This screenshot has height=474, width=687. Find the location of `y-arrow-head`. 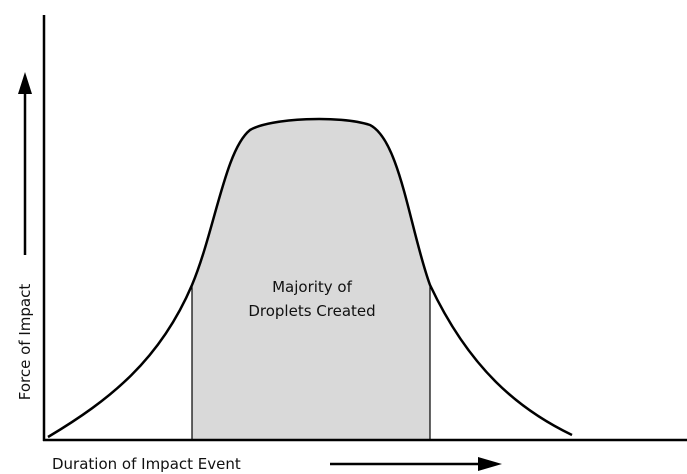

y-arrow-head is located at coordinates (25, 83).